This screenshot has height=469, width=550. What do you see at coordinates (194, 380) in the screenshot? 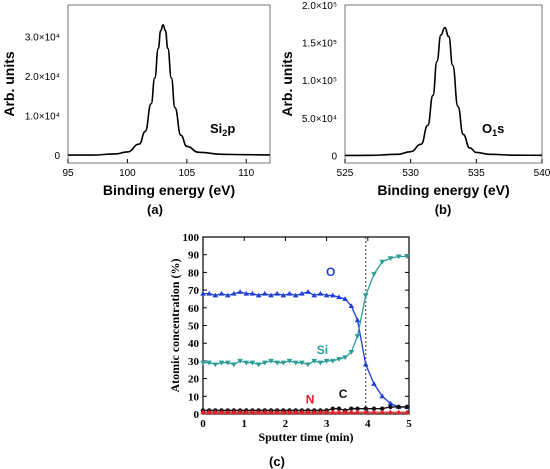
I see `y-tick-label: 20` at bounding box center [194, 380].